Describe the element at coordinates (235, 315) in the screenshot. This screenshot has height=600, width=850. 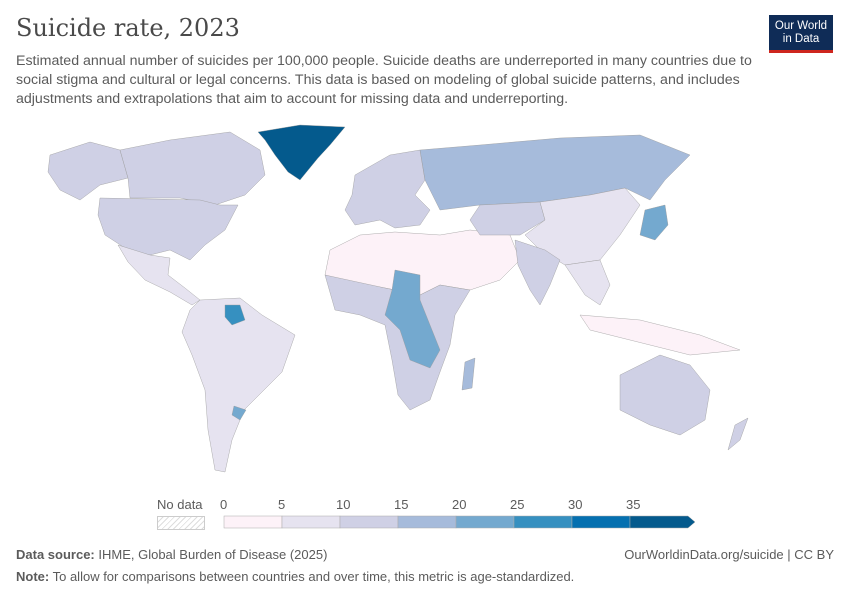
I see `region-guyana-suriname` at that location.